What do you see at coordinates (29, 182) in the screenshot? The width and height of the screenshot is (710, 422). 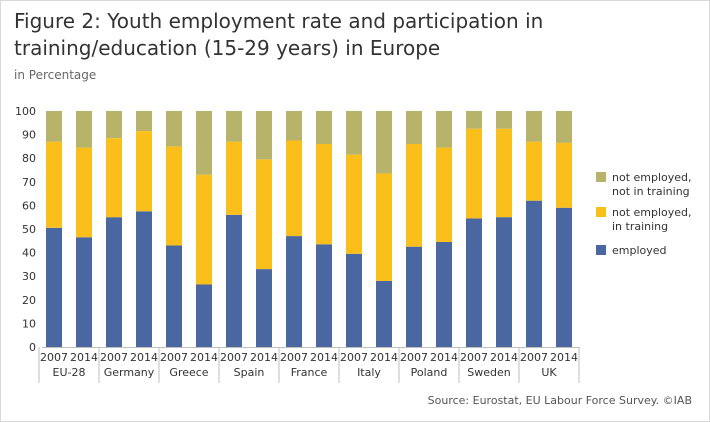 I see `y-tick-label: 70` at bounding box center [29, 182].